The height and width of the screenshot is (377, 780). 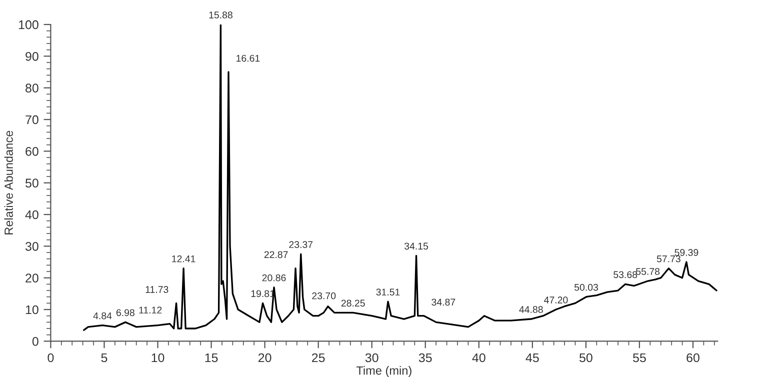 What do you see at coordinates (384, 371) in the screenshot?
I see `x-axis-title: Time (min)` at bounding box center [384, 371].